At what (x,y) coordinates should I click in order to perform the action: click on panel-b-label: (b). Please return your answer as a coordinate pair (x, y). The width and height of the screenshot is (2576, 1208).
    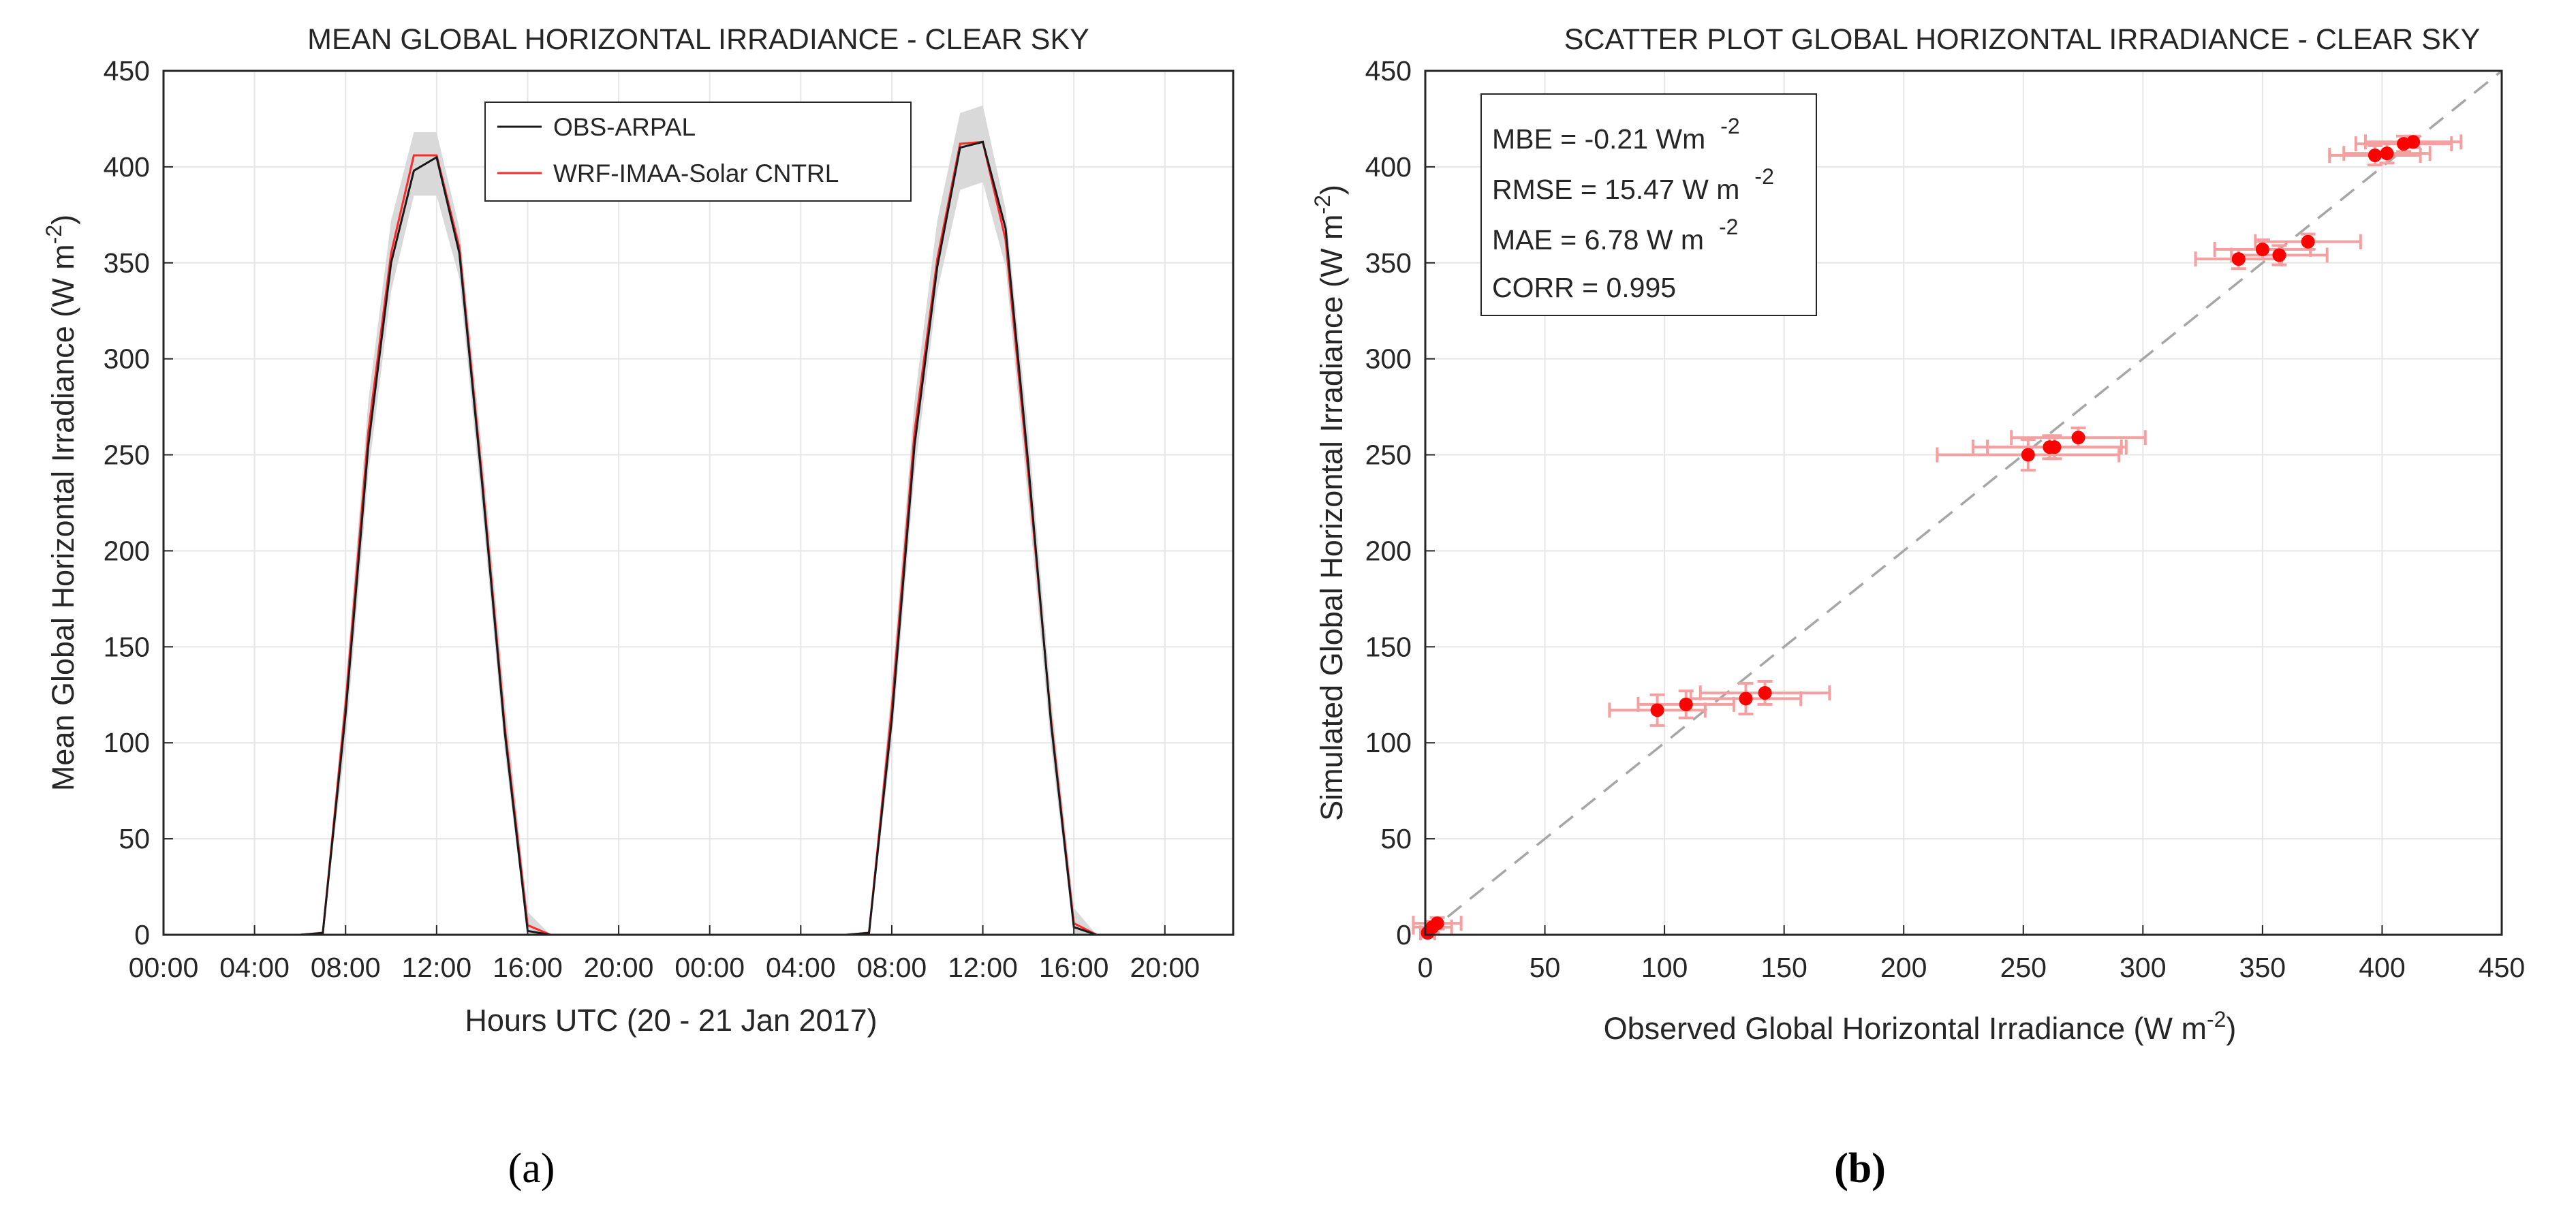
    Looking at the image, I should click on (1860, 1168).